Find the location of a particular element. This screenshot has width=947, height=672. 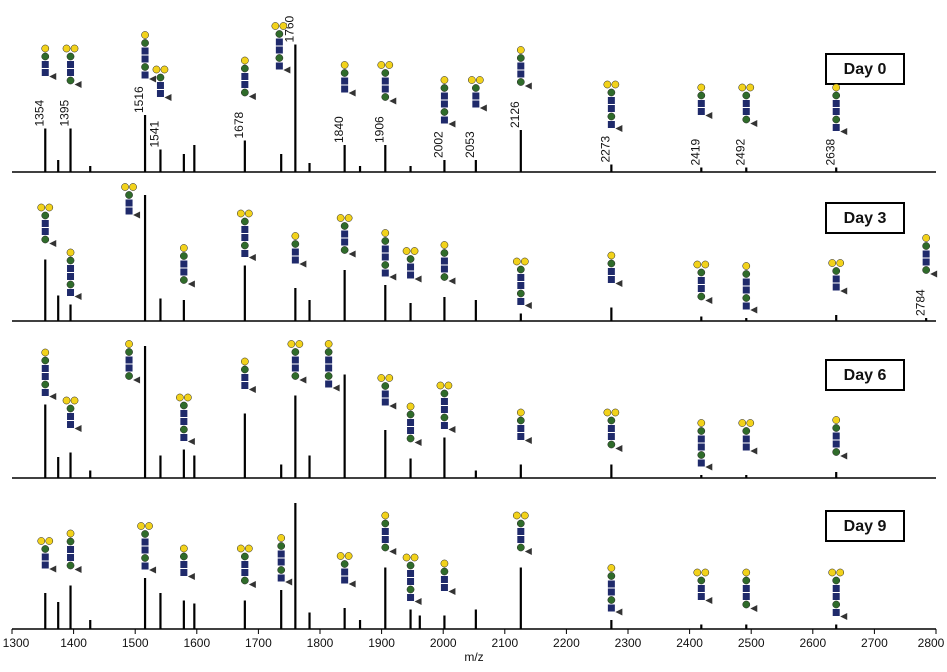

panel-label: Day 3 is located at coordinates (865, 218).